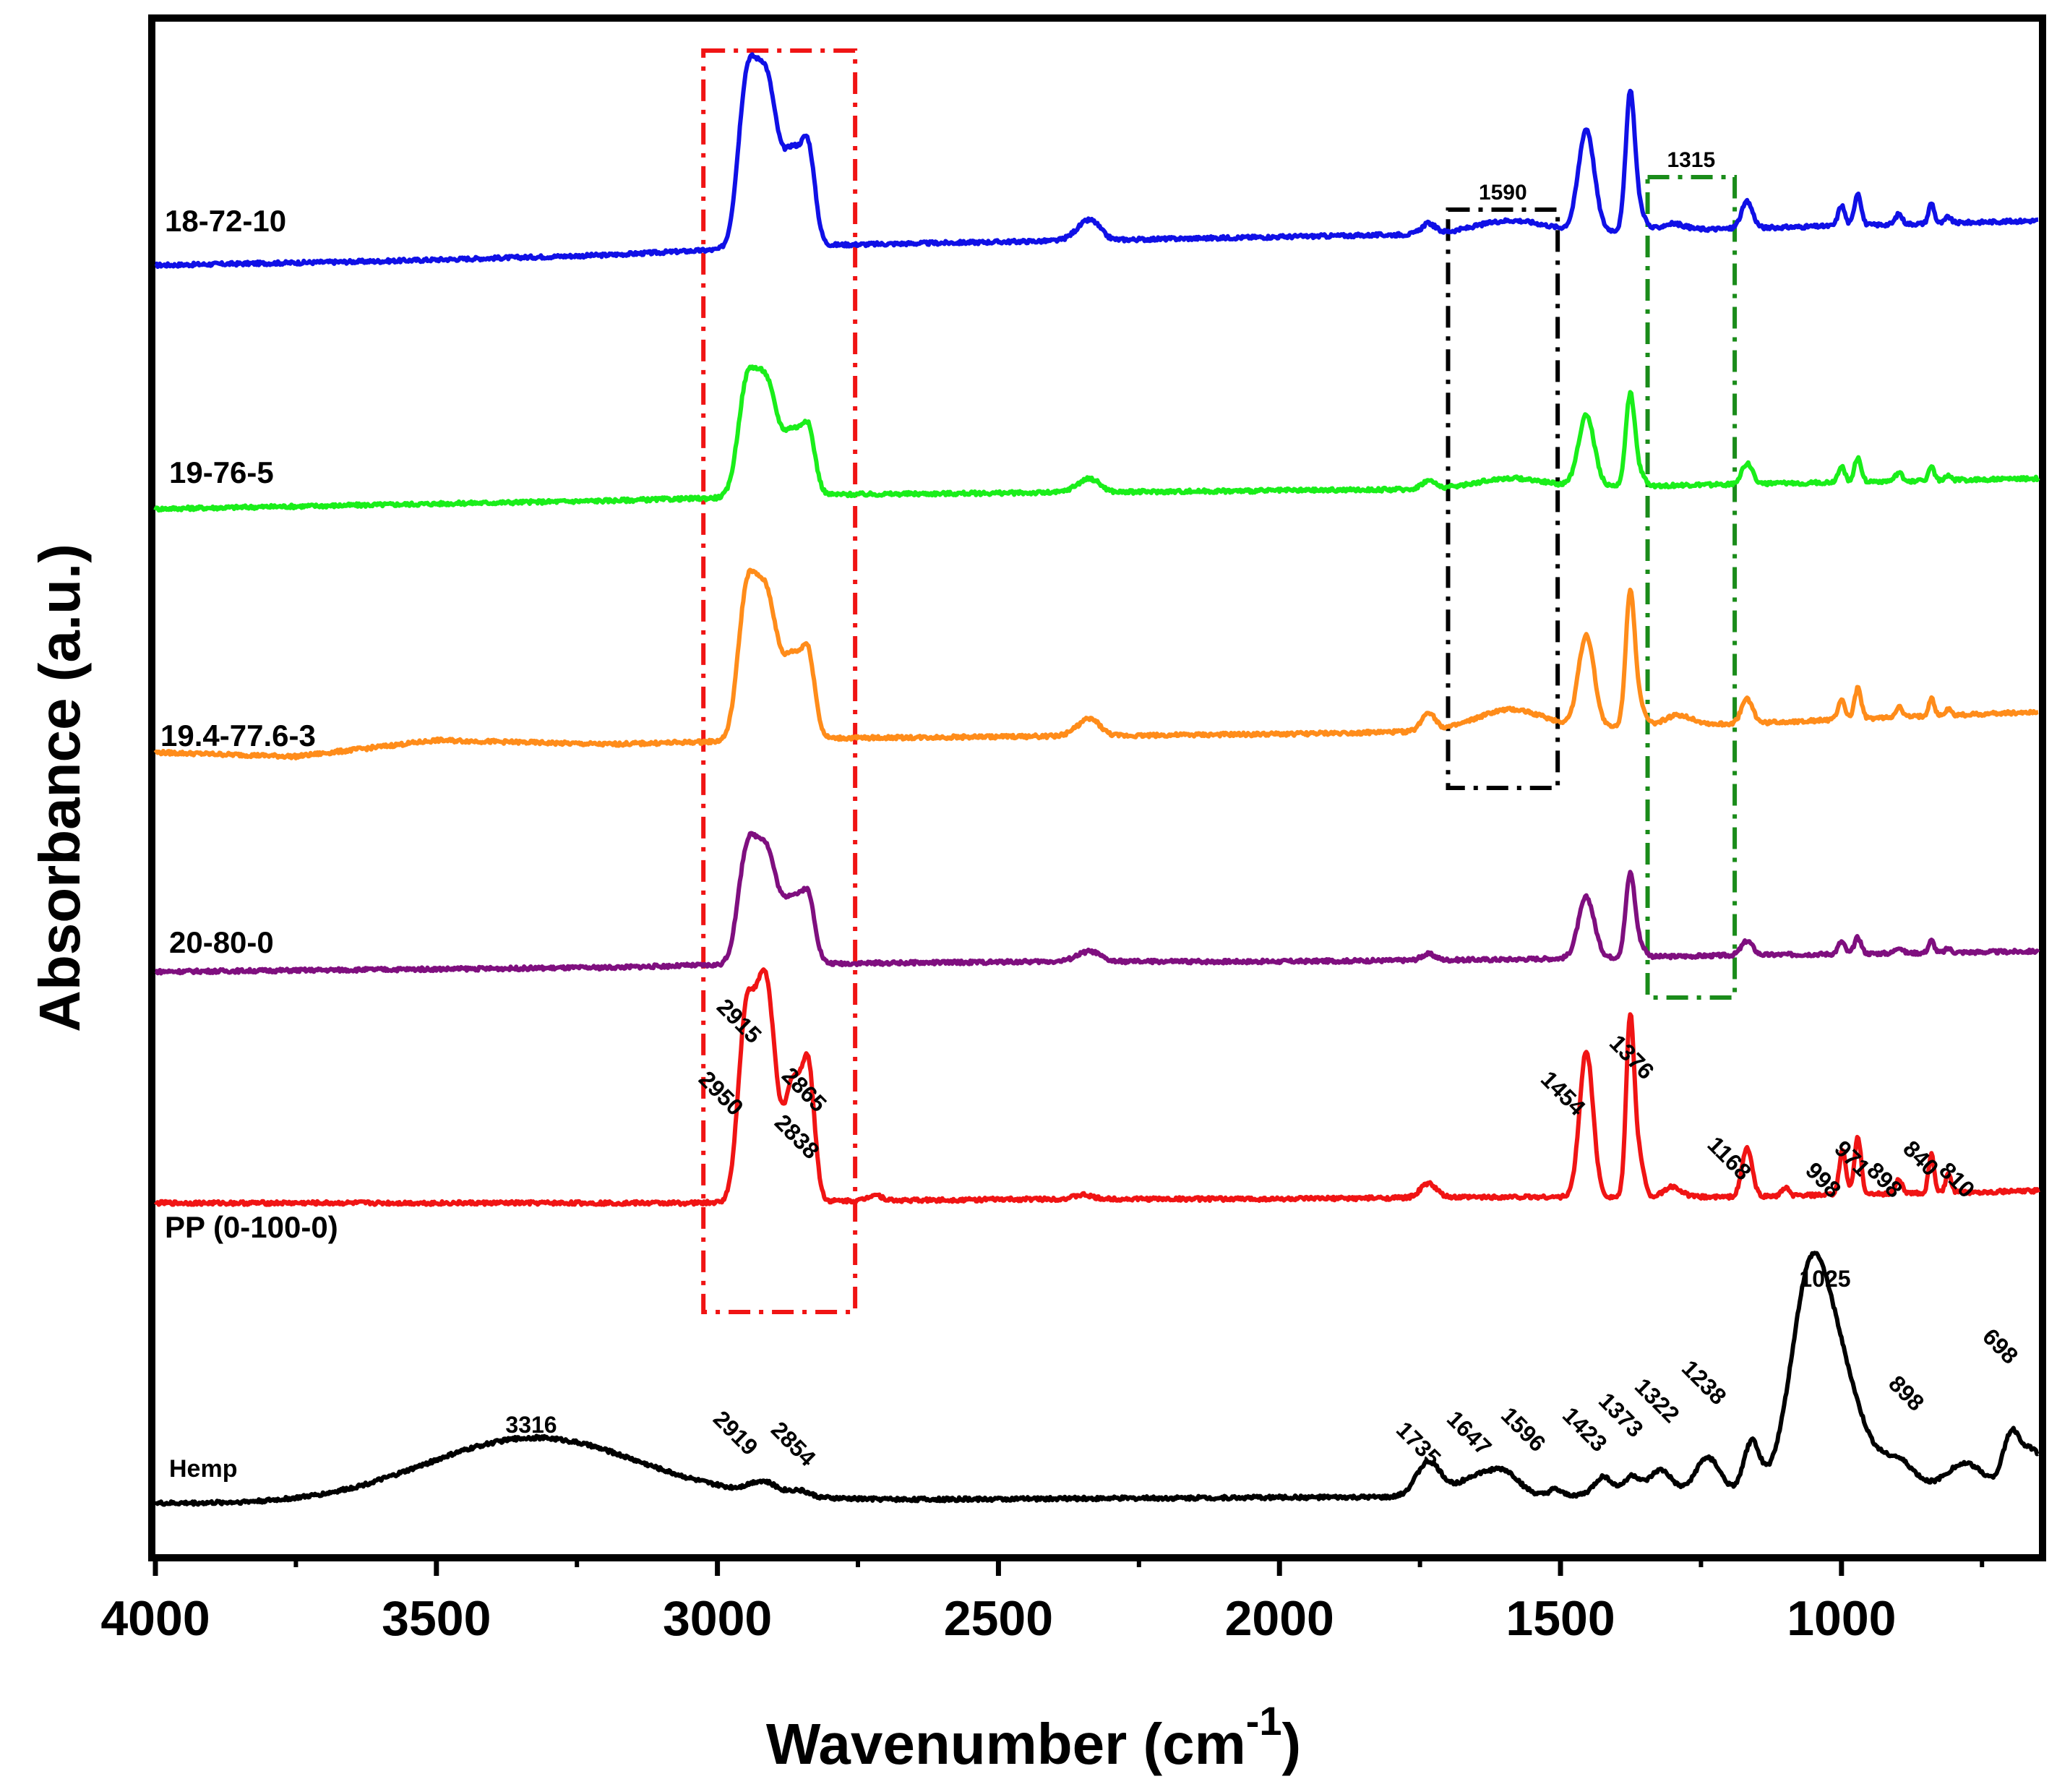 This screenshot has height=1792, width=2057. I want to click on peak-label-hemp: 1238, so click(1704, 1383).